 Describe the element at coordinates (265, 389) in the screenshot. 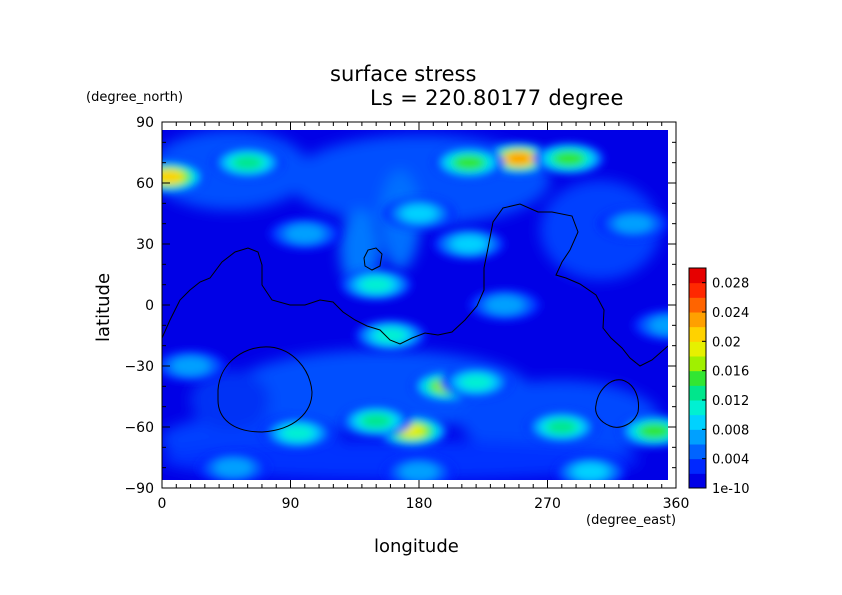

I see `contour-south-west` at that location.